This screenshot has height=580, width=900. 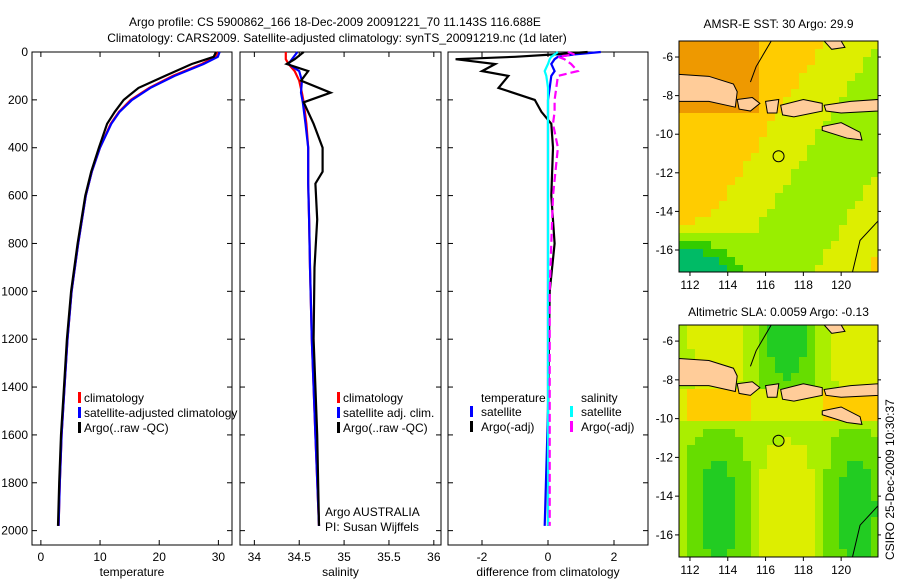 What do you see at coordinates (139, 288) in the screenshot?
I see `series-line-satellite-adjusted-climatology` at bounding box center [139, 288].